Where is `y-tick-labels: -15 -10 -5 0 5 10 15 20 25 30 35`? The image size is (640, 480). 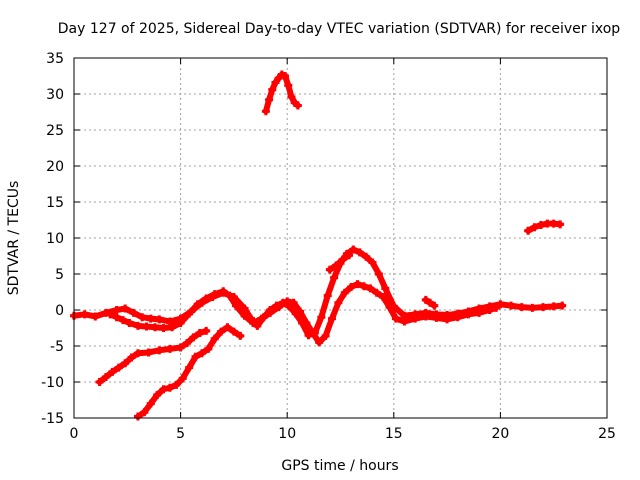
y-tick-labels: -15 -10 -5 0 5 10 15 20 25 30 35 is located at coordinates (52, 239).